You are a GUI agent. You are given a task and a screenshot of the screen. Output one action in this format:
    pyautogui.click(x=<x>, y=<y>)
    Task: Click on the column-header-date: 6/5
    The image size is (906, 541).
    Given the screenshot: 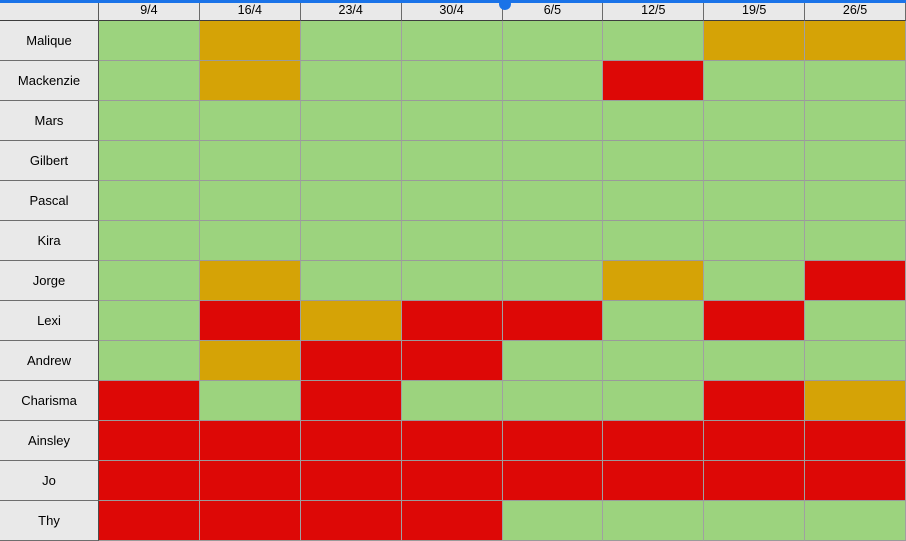 What is the action you would take?
    pyautogui.click(x=553, y=10)
    